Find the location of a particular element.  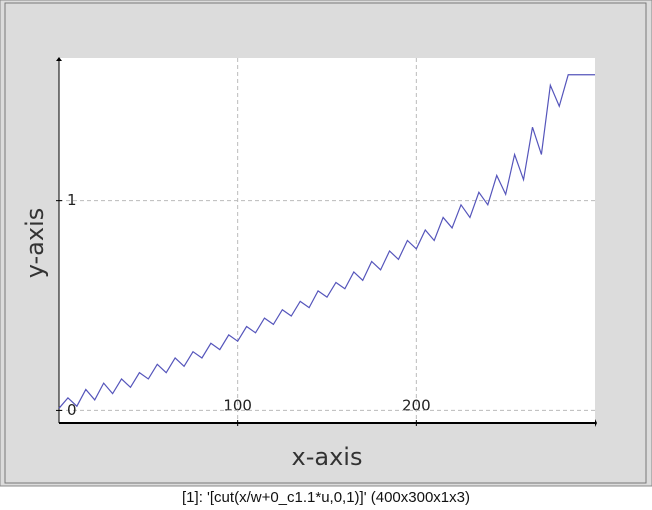

y-axis-label: y-axis is located at coordinates (35, 243).